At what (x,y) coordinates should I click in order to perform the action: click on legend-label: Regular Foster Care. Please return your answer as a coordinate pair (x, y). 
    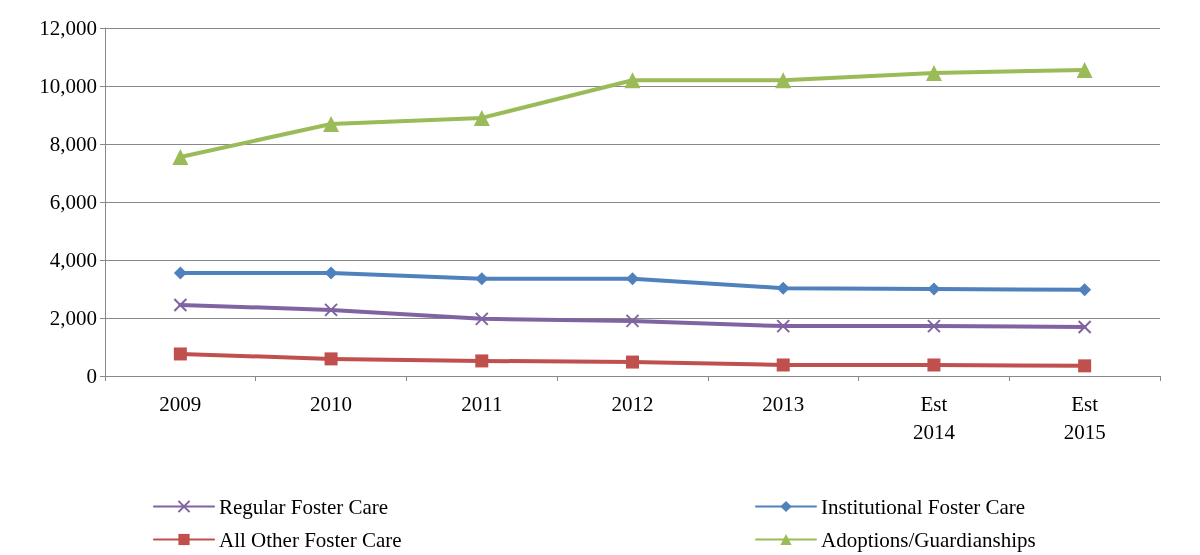
    Looking at the image, I should click on (304, 506).